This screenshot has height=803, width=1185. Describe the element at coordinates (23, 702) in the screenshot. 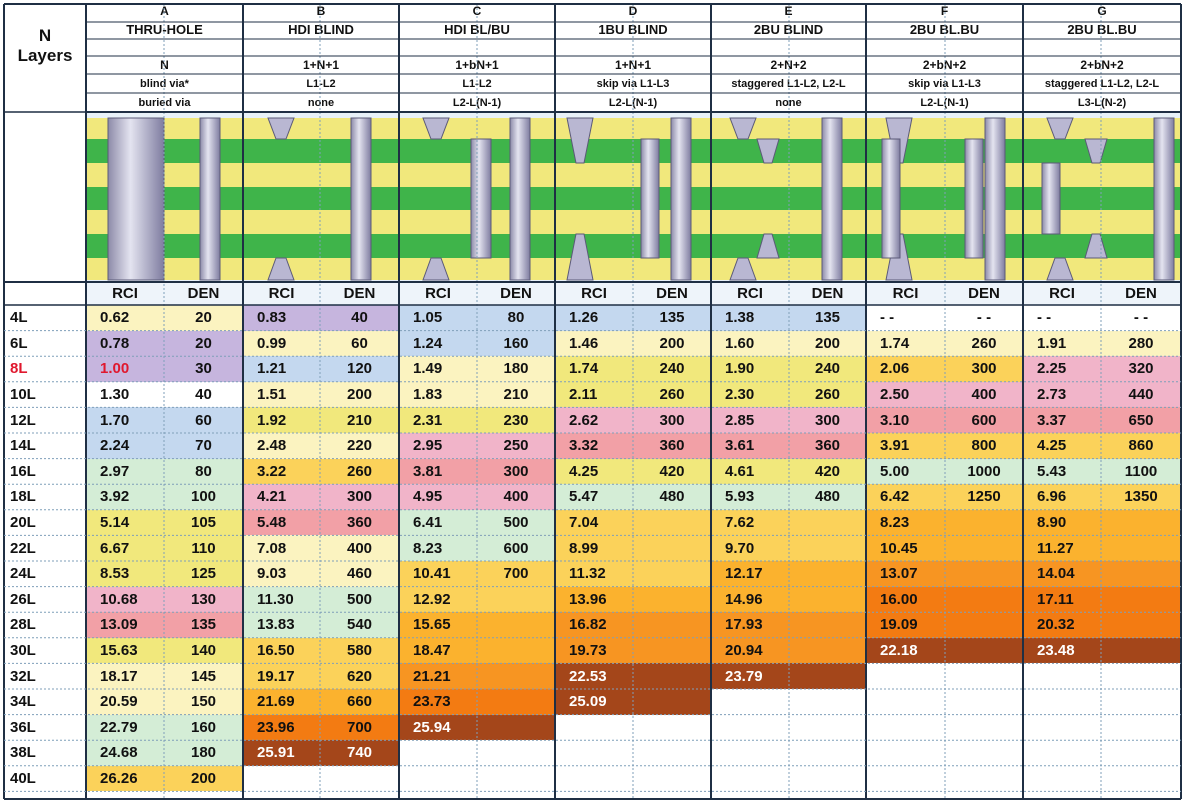

I see `row-label: 34L` at that location.